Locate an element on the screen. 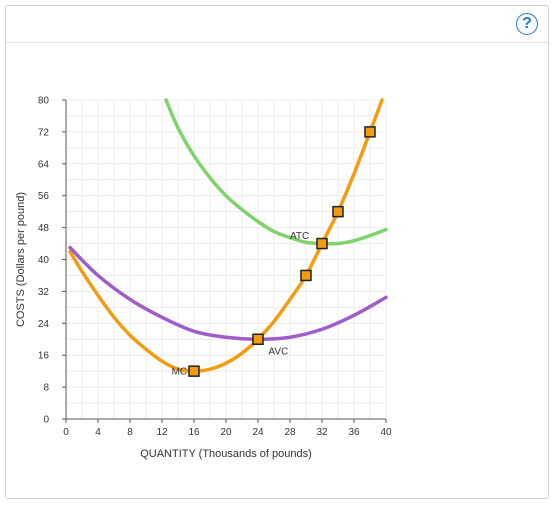 This screenshot has width=555, height=510. x-tick-label: 40 is located at coordinates (386, 432).